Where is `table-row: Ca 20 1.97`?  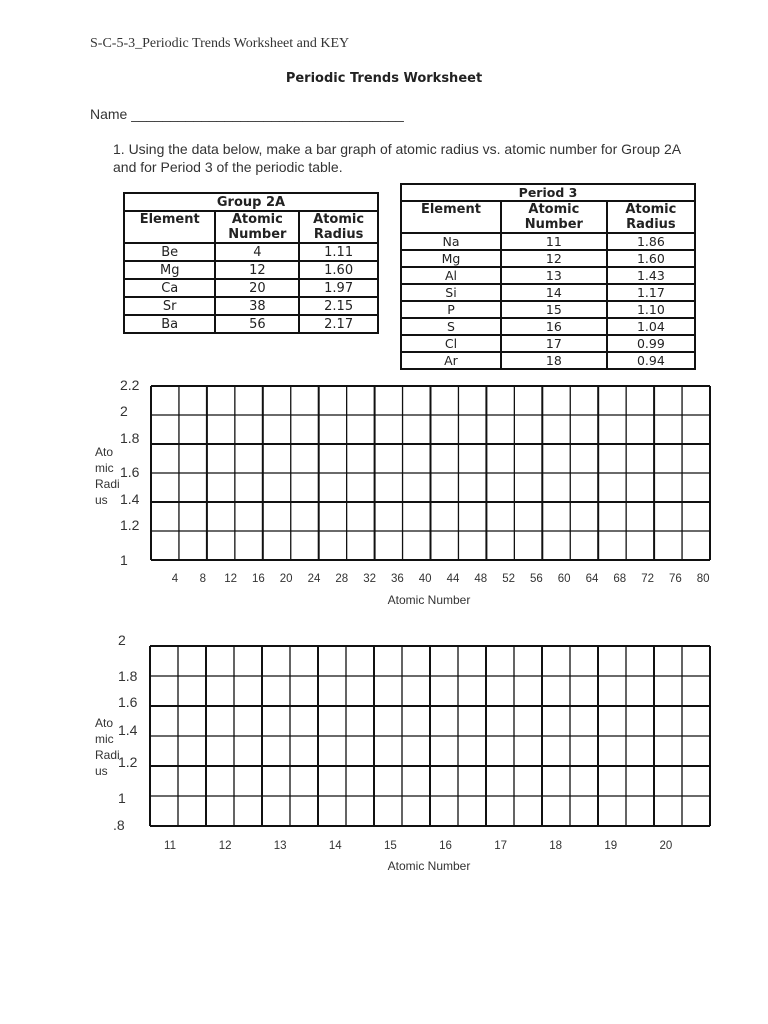 table-row: Ca 20 1.97 is located at coordinates (250, 288).